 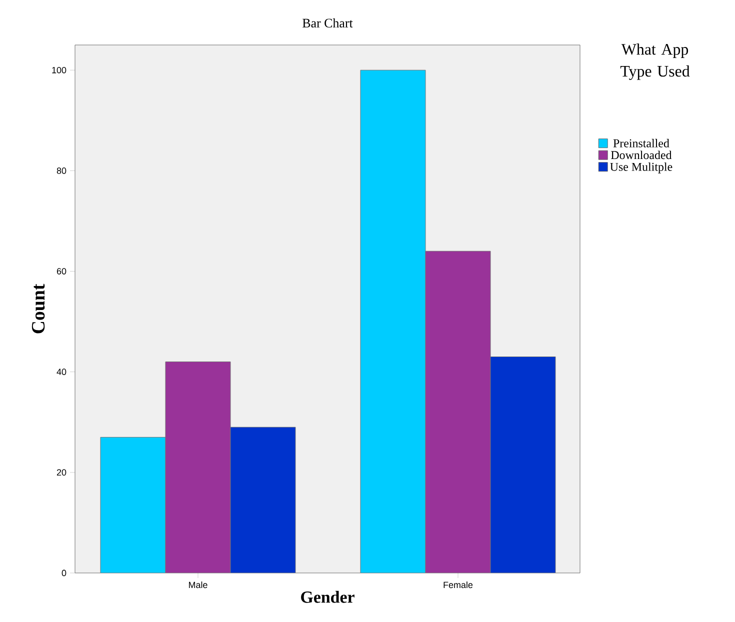 I want to click on legend-label: Use Mulitple, so click(x=641, y=168).